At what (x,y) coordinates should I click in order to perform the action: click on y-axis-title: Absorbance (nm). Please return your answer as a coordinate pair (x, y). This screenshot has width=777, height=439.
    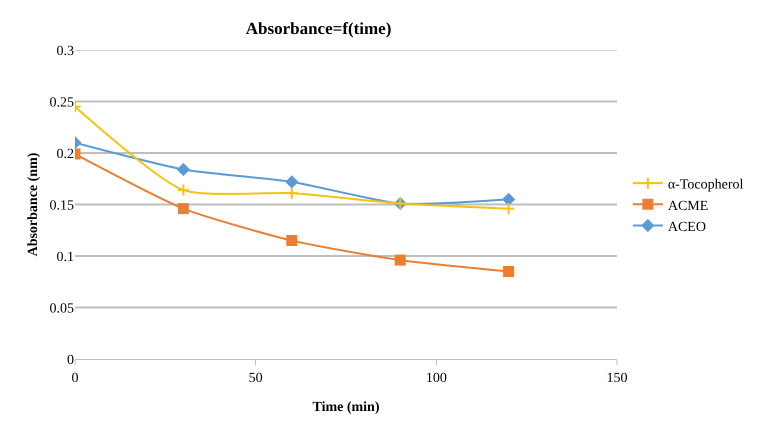
    Looking at the image, I should click on (33, 204).